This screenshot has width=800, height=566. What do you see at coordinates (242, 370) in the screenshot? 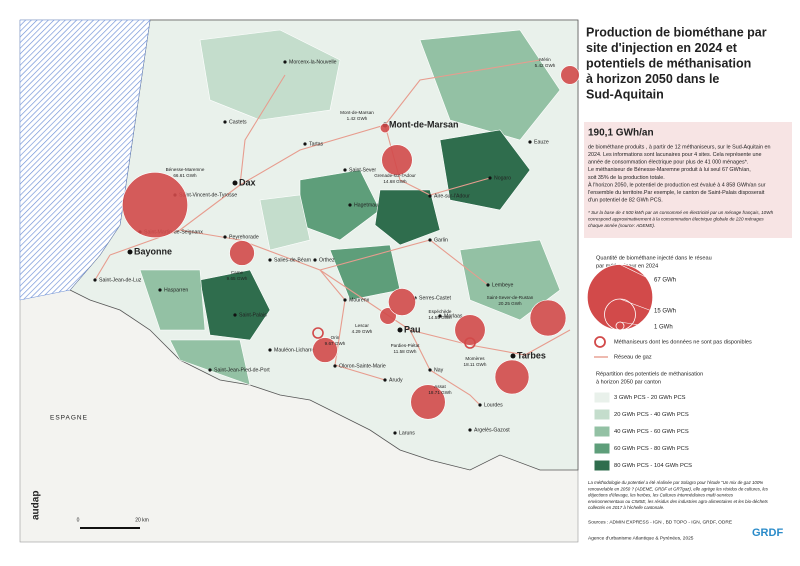
I see `place-label: Saint-Jean-Pied-de-Port` at bounding box center [242, 370].